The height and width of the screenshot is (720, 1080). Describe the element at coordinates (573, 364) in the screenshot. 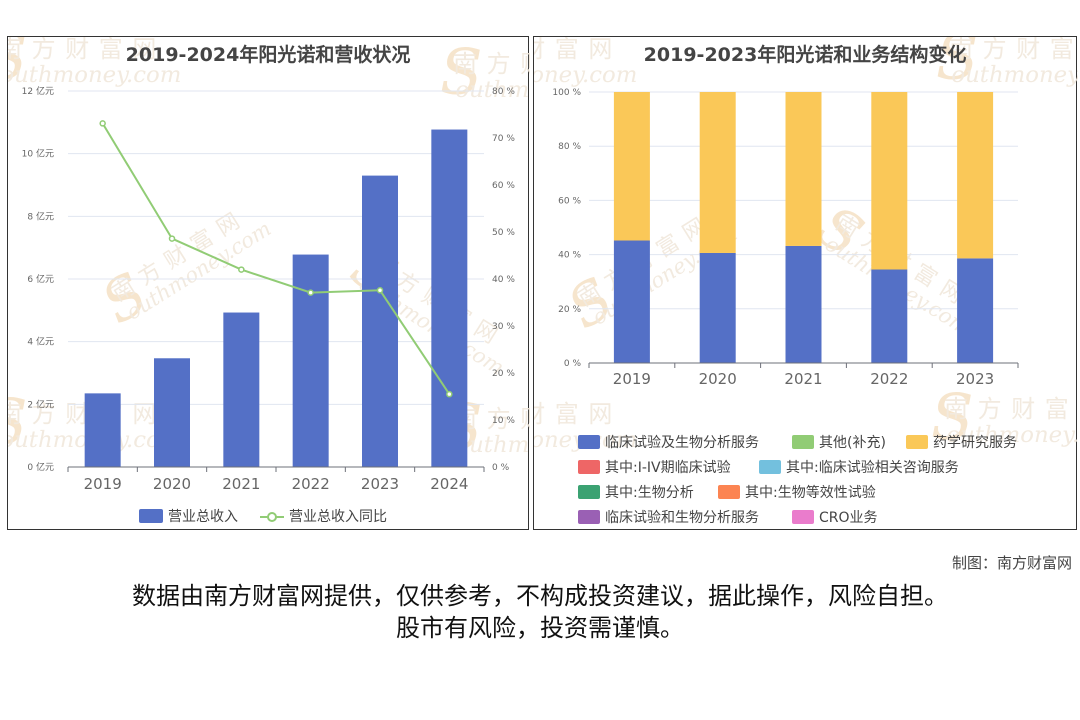

I see `y-tick-label: 0 %` at that location.